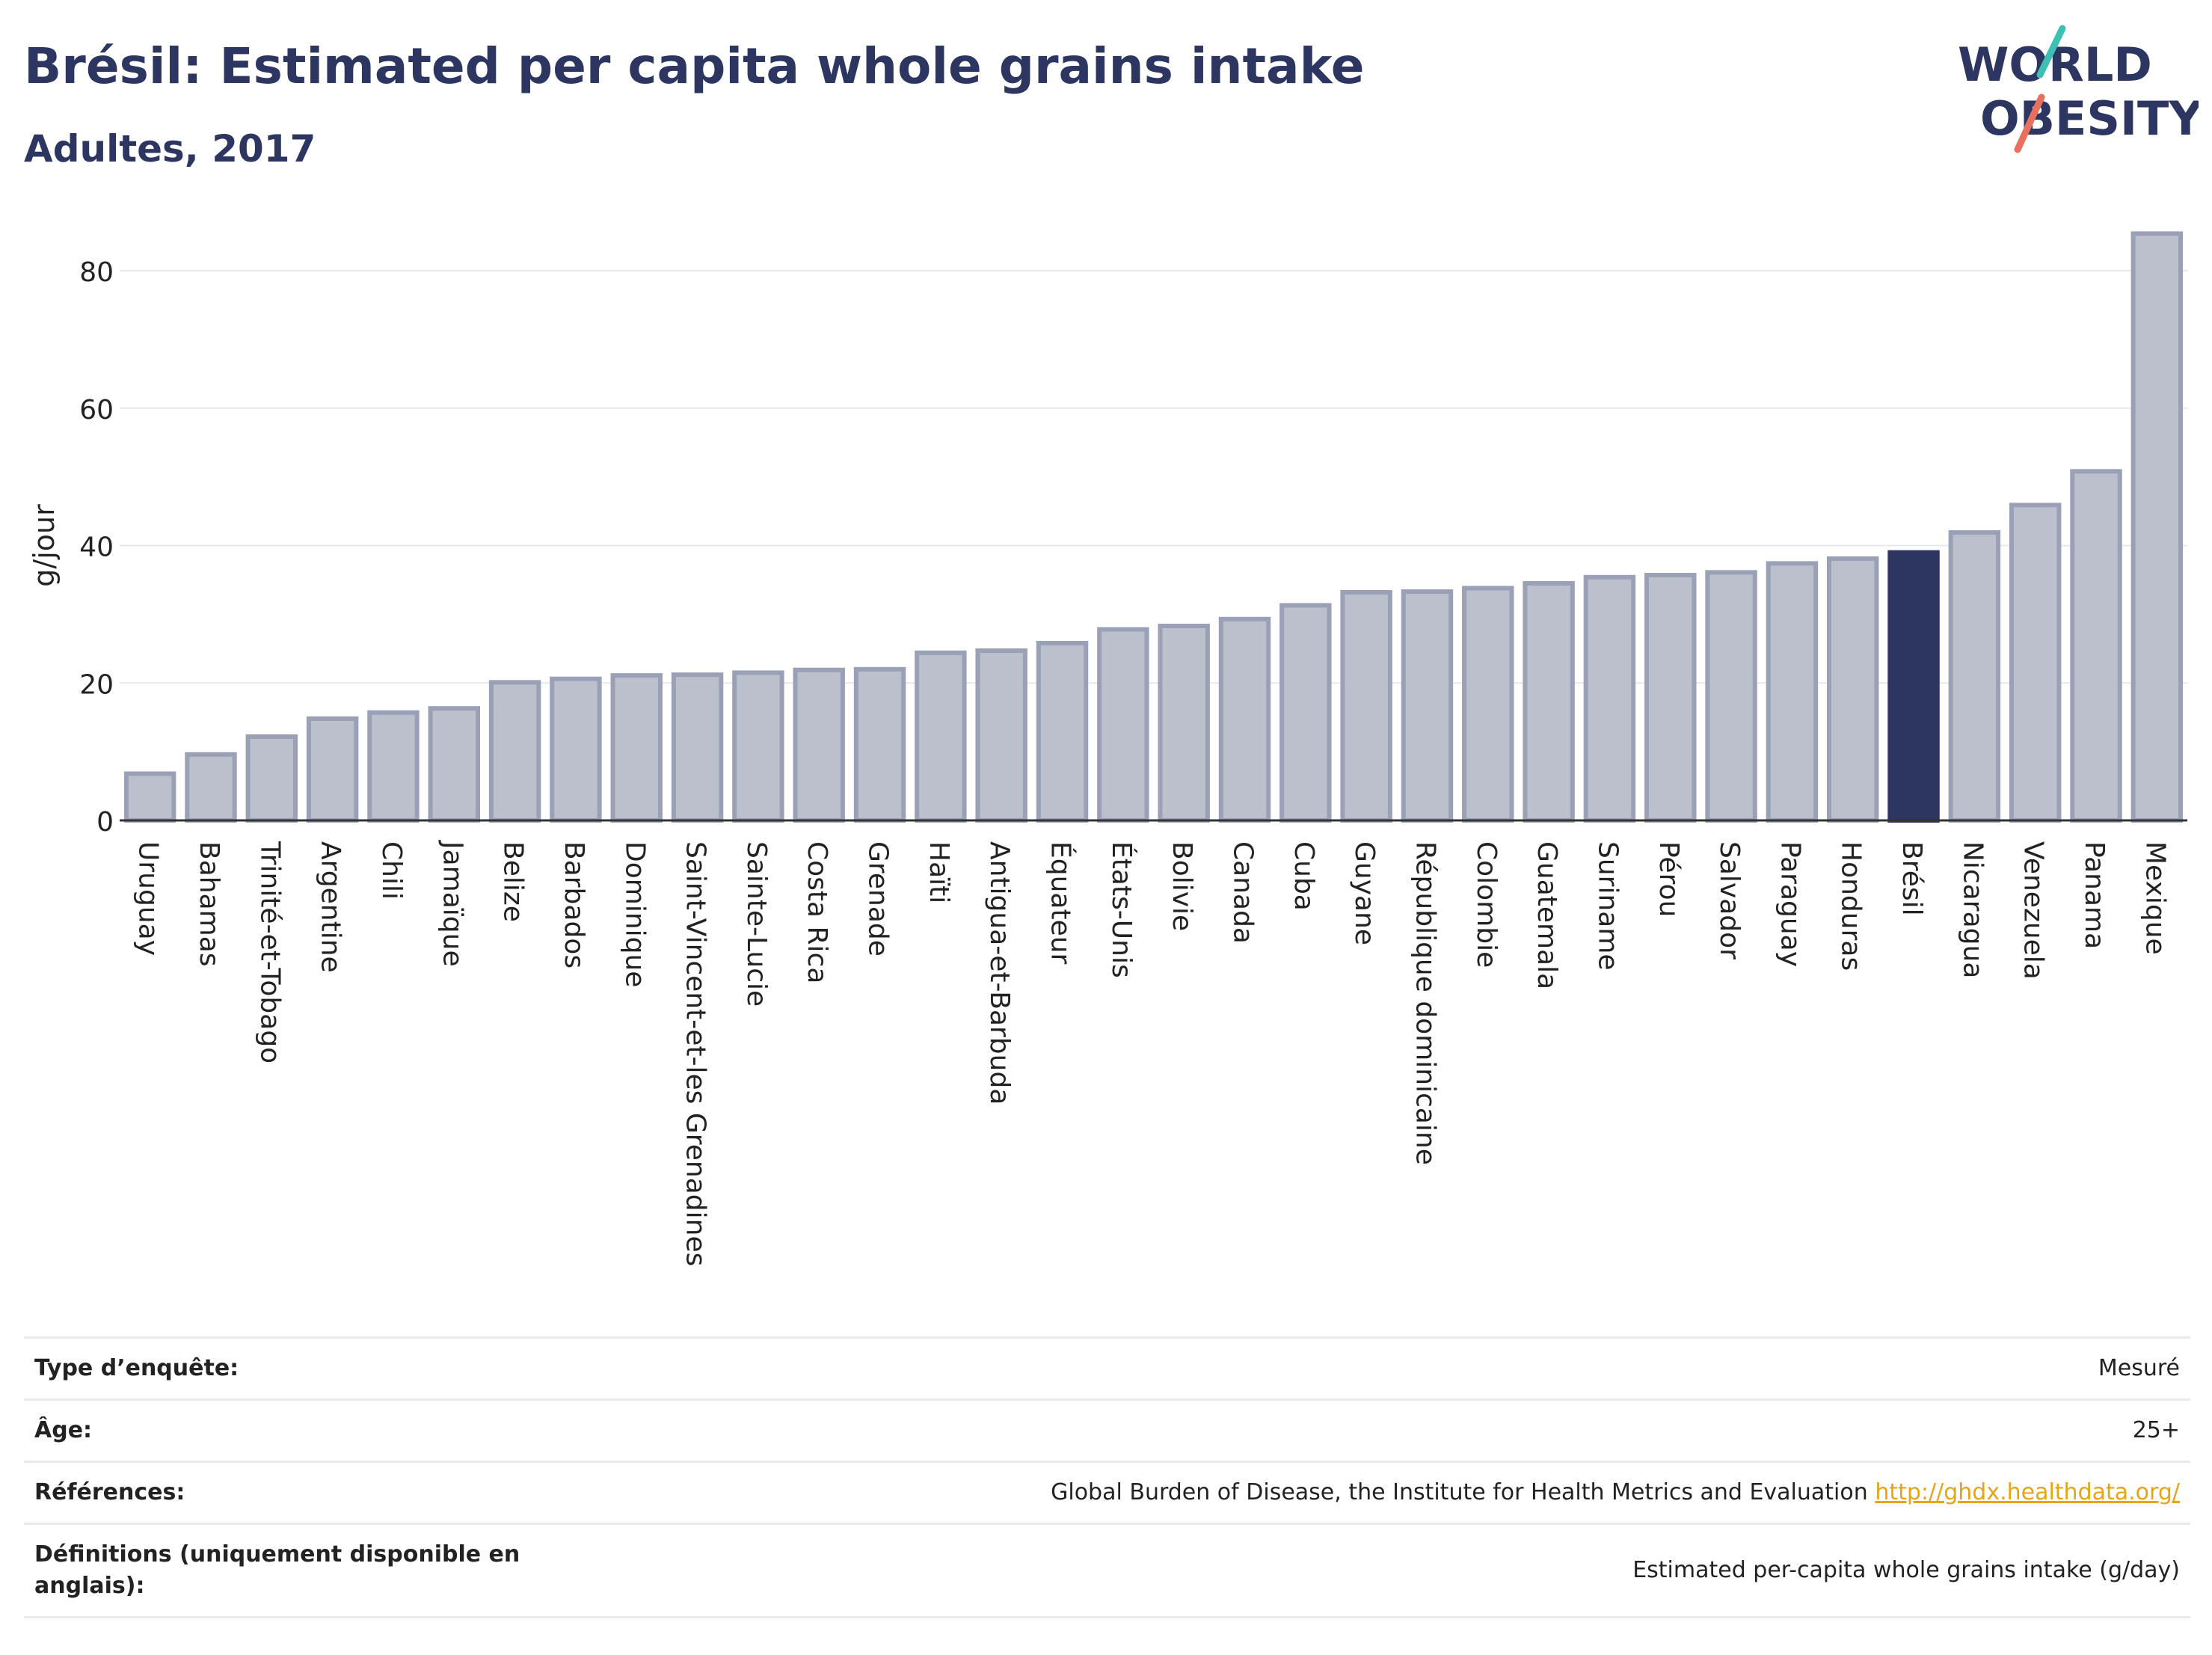  What do you see at coordinates (513, 881) in the screenshot?
I see `x-tick-label: Belize` at bounding box center [513, 881].